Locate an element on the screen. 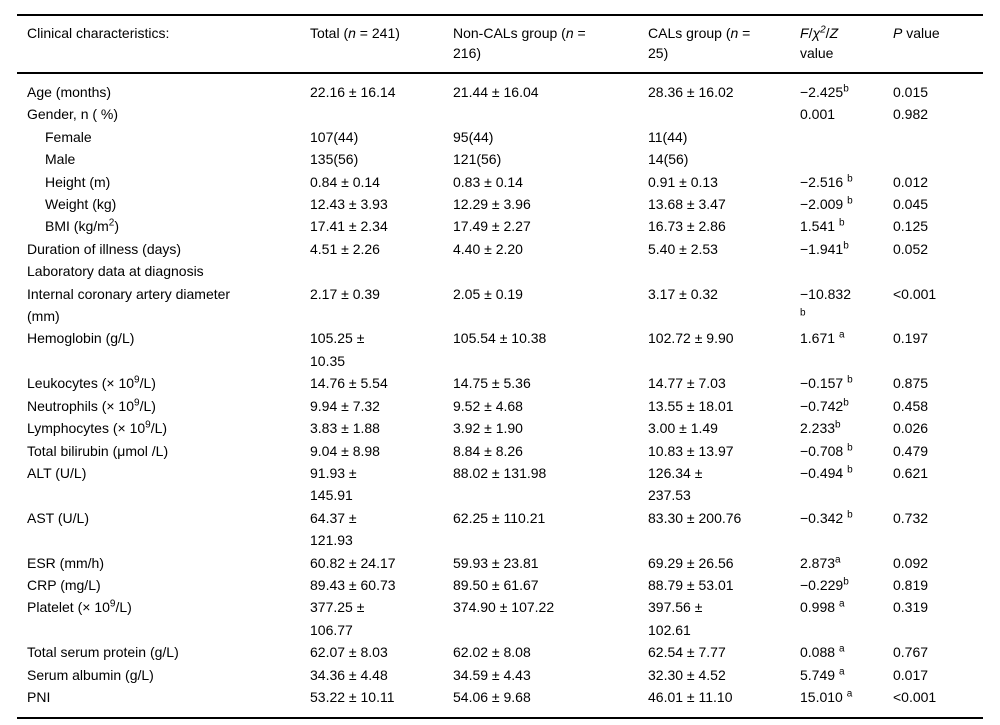 This screenshot has width=1000, height=725. cell-total: 4.51 ± 2.26 is located at coordinates (345, 248).